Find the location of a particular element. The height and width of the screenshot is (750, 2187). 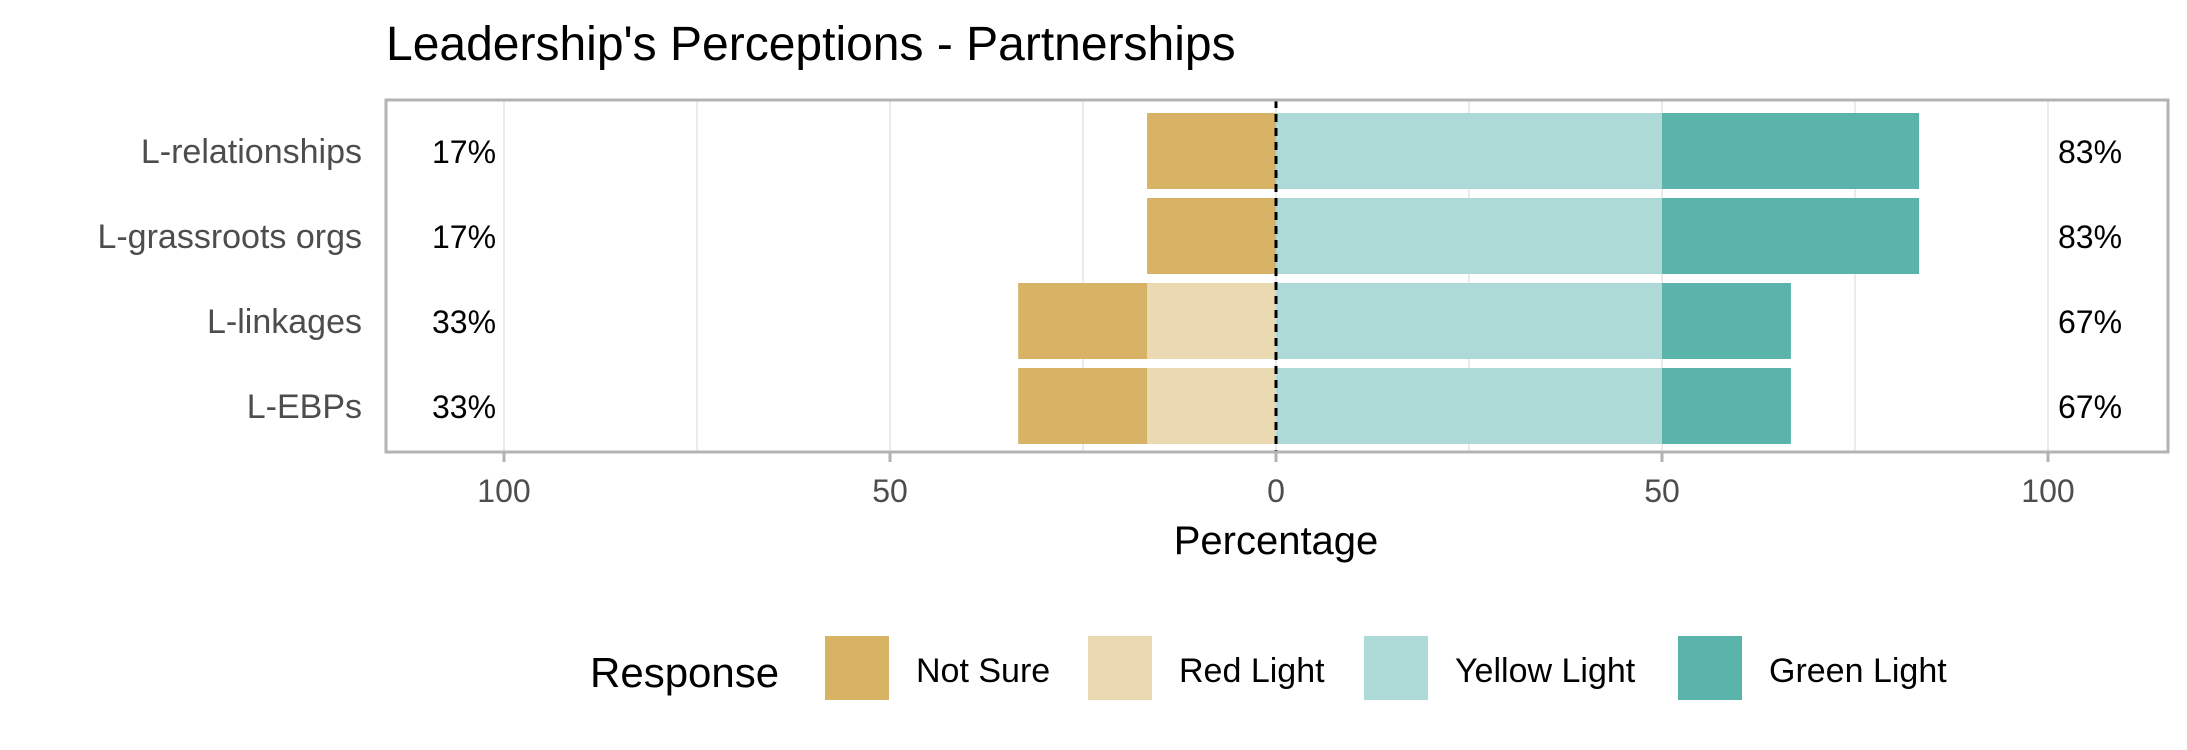

chart-title: Leadership's Perceptions - Partnerships is located at coordinates (811, 44).